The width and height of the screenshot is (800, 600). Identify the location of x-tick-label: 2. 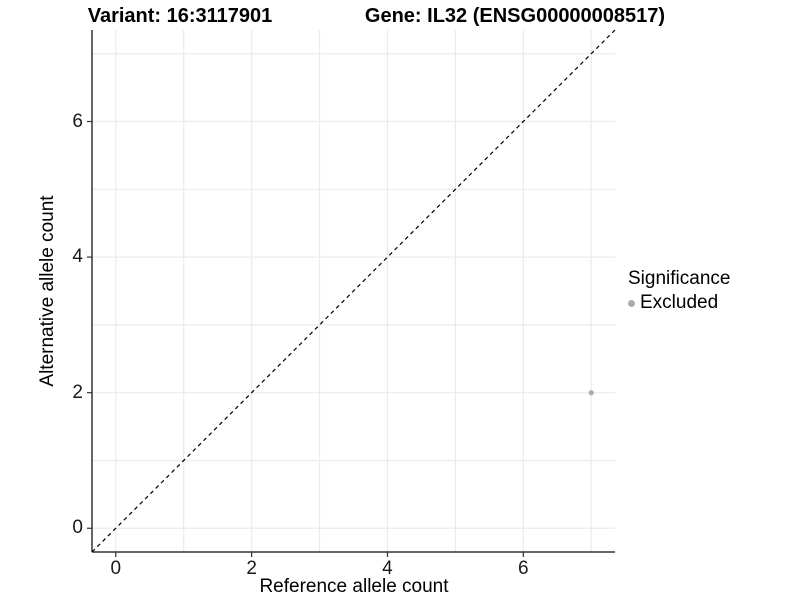
(251, 568).